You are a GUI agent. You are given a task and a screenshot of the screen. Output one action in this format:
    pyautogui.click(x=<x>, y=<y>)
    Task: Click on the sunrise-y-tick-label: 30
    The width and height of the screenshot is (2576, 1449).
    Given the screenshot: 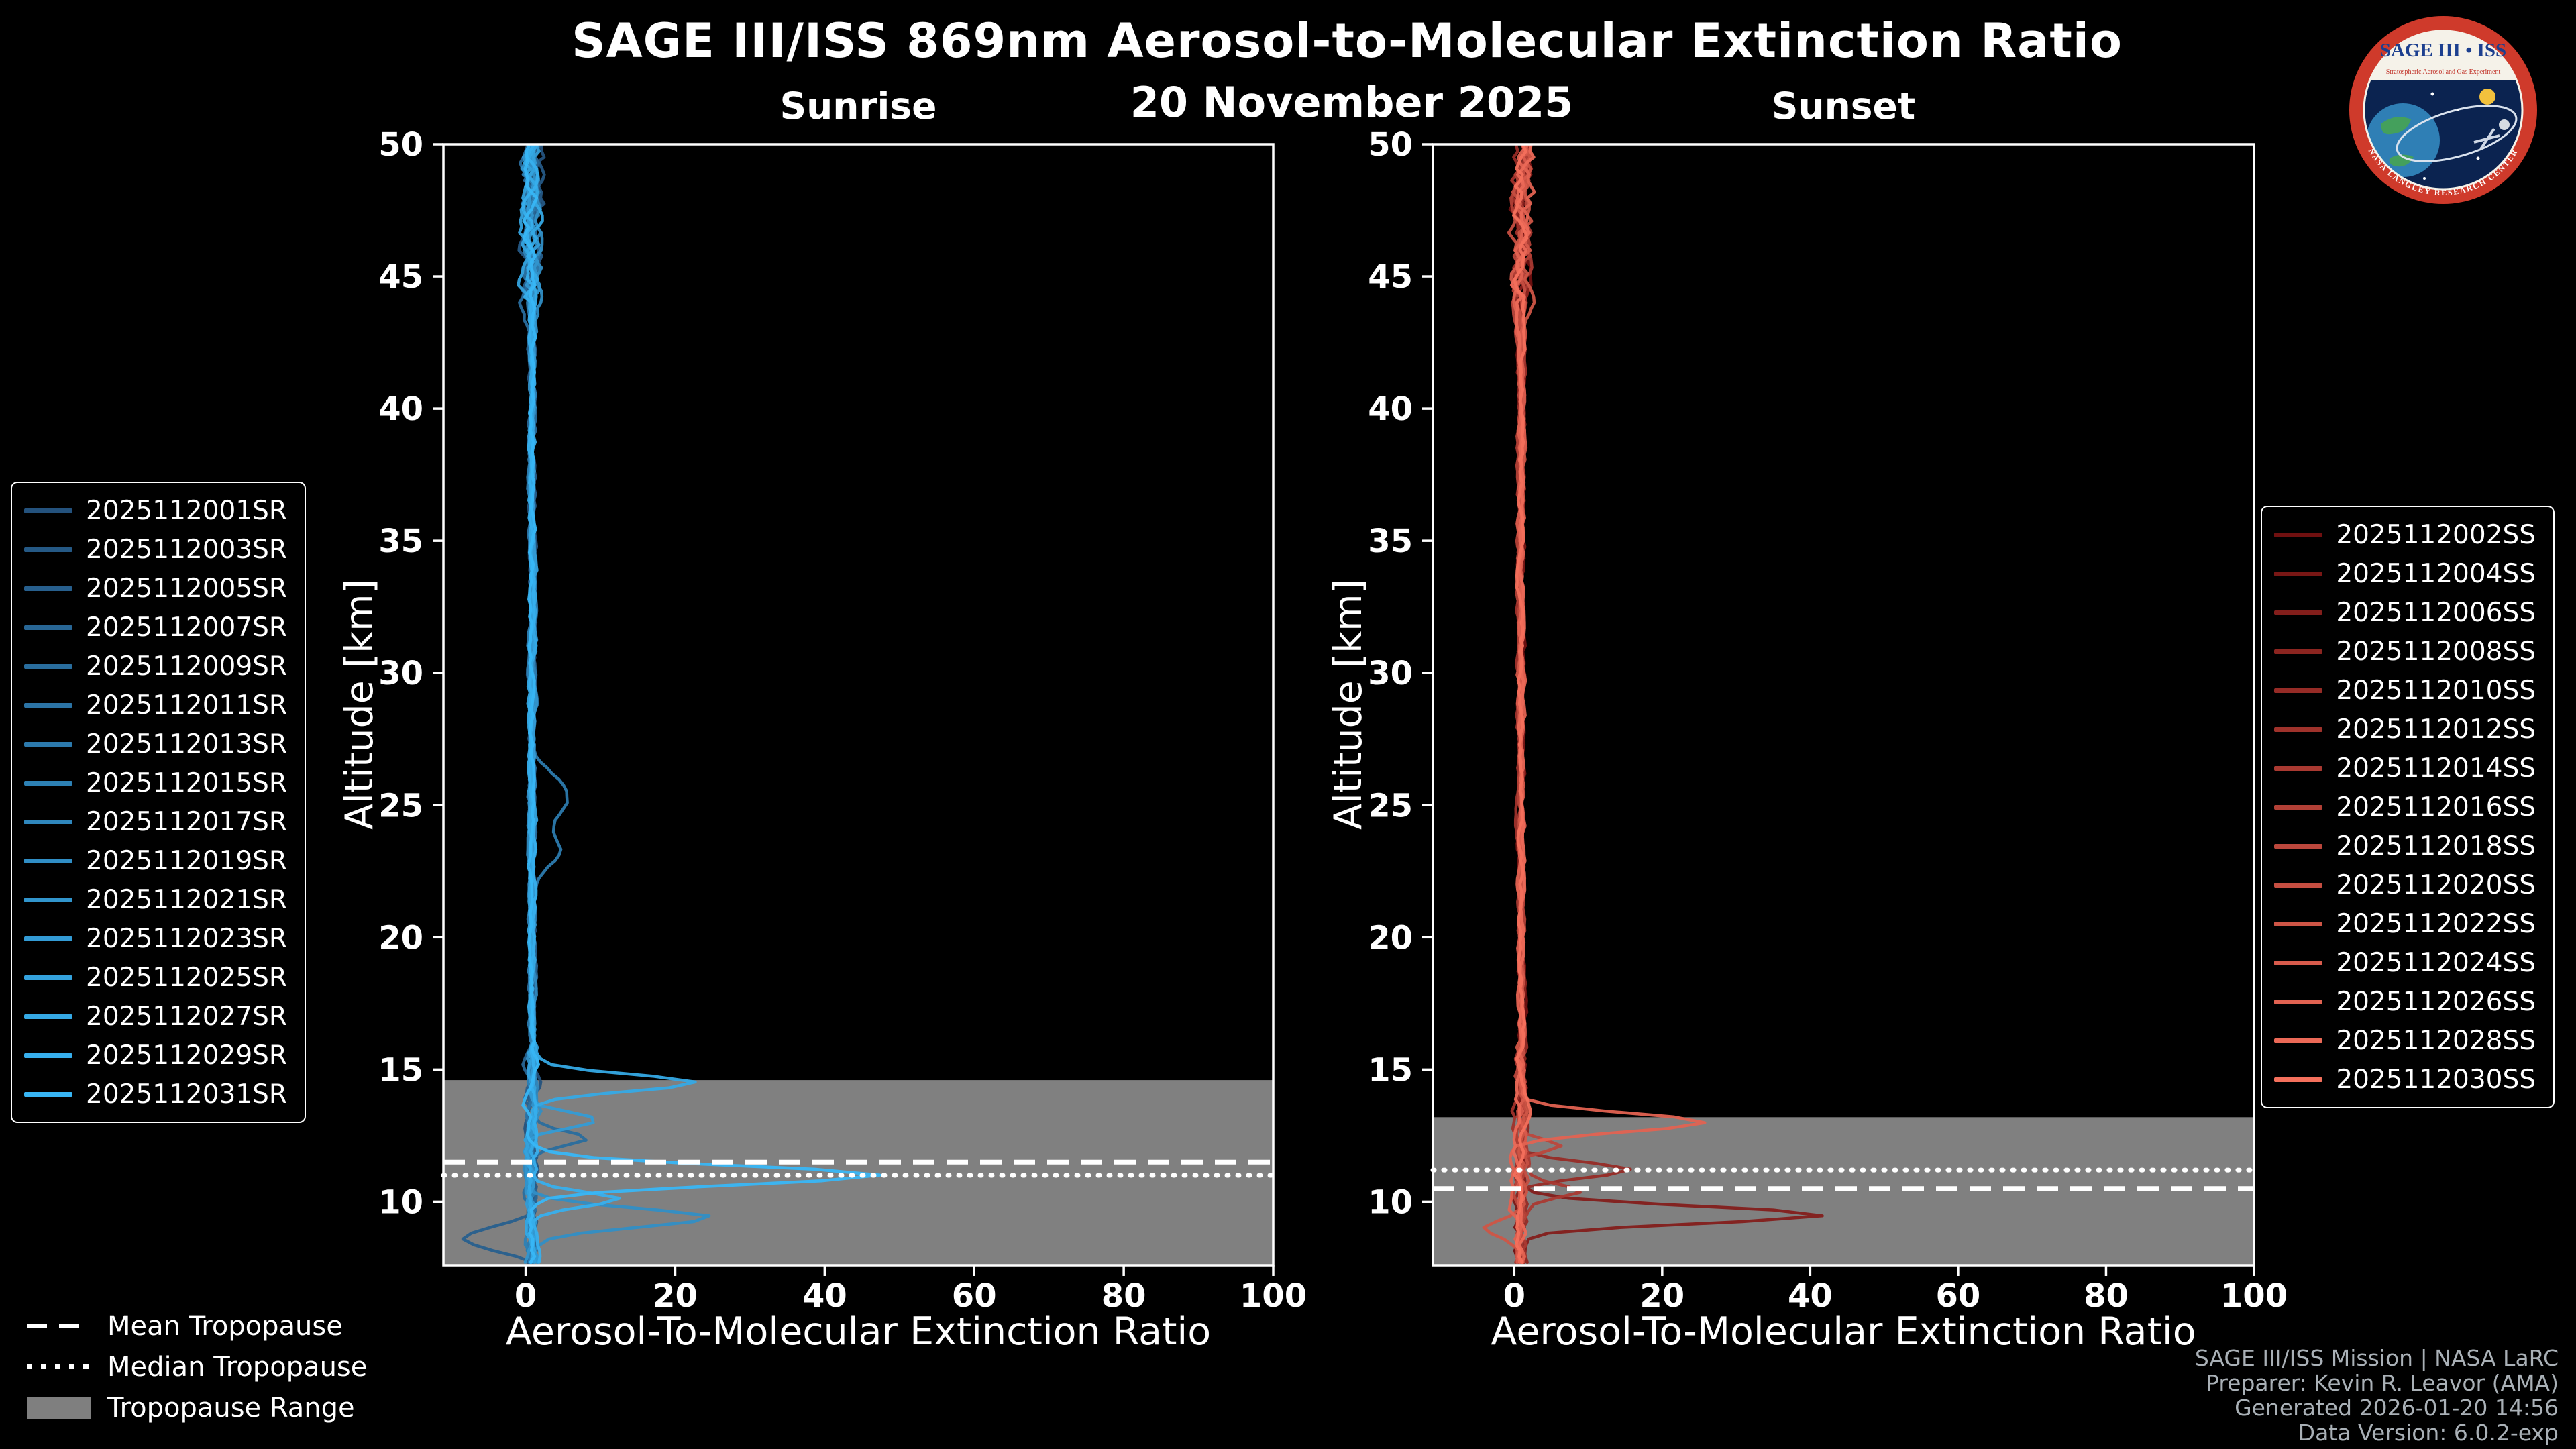 What is the action you would take?
    pyautogui.click(x=400, y=673)
    